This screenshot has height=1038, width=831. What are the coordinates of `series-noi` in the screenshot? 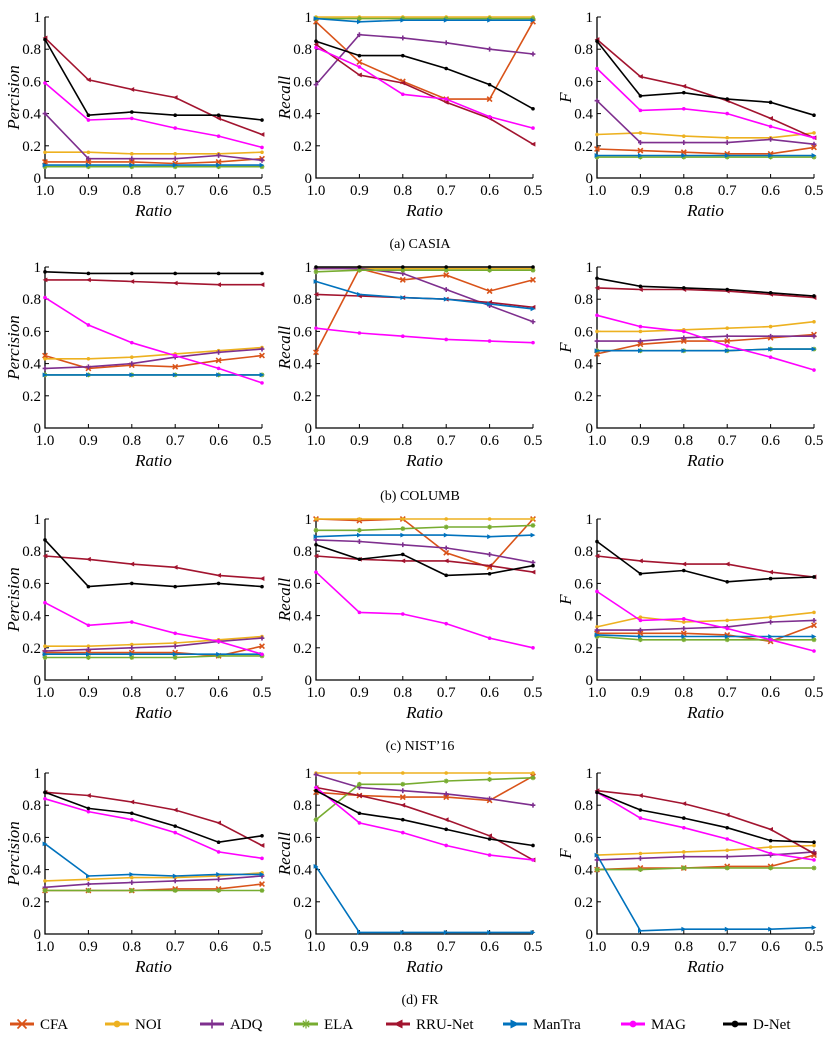 It's located at (424, 773).